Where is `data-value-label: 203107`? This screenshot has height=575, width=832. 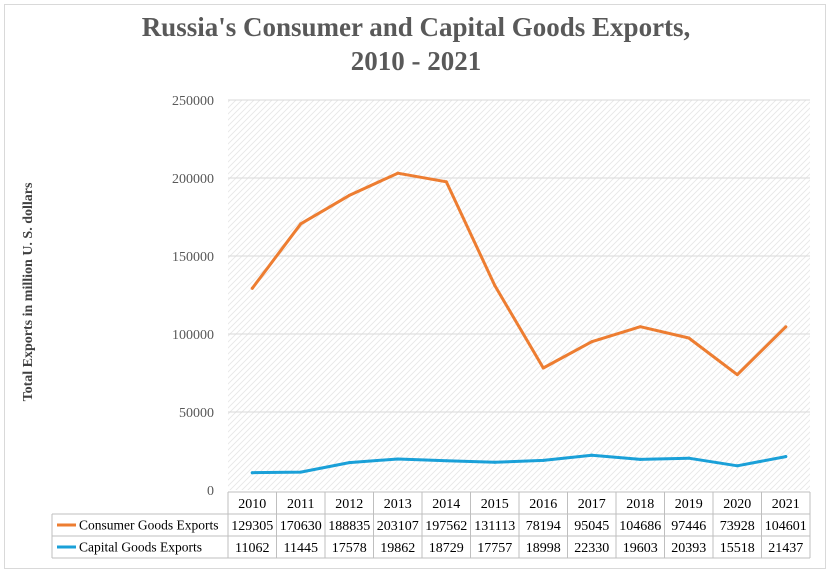
data-value-label: 203107 is located at coordinates (398, 526).